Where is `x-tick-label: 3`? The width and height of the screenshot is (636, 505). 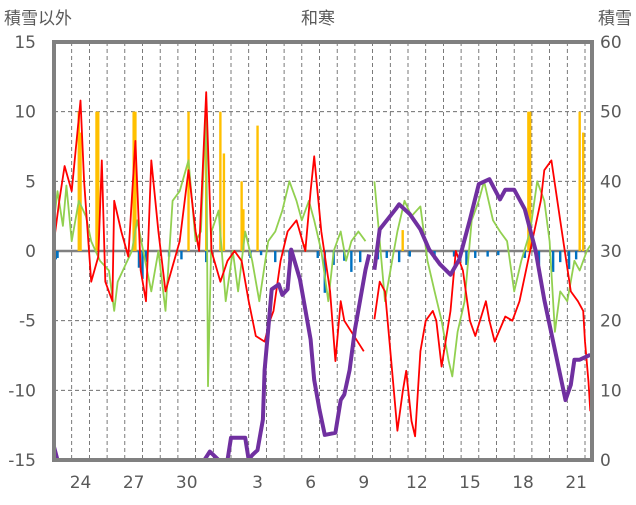 x-tick-label: 3 is located at coordinates (257, 483).